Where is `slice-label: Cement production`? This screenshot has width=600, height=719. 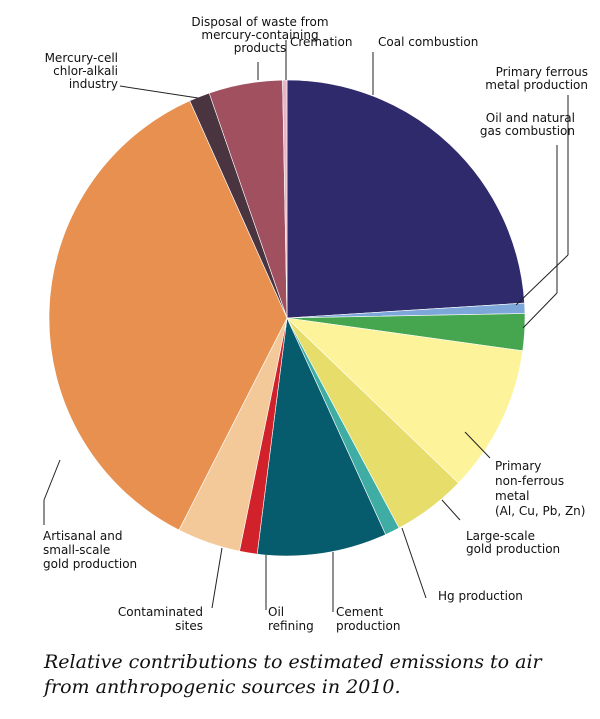 slice-label: Cement production is located at coordinates (368, 619).